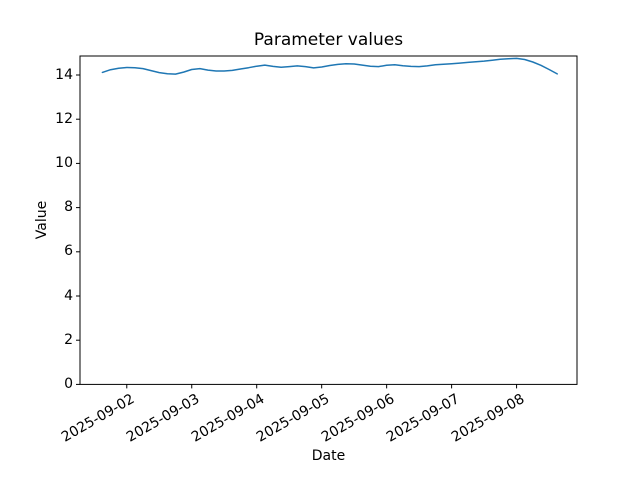  What do you see at coordinates (42, 220) in the screenshot?
I see `y-axis-label: Value` at bounding box center [42, 220].